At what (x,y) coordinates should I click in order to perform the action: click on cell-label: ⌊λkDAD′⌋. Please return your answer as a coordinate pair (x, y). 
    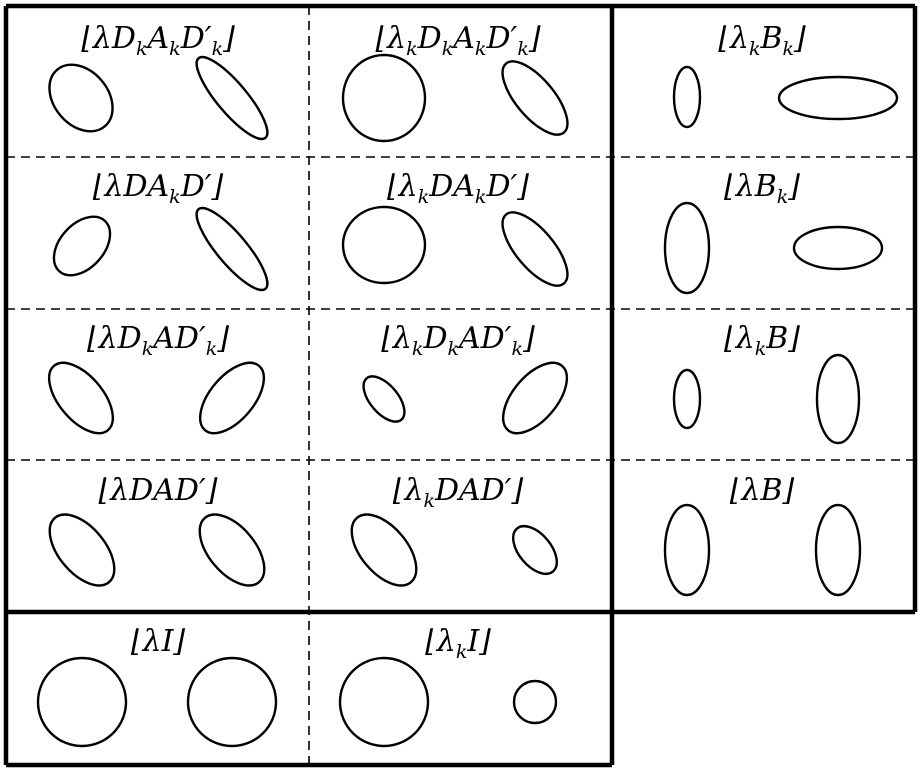
    Looking at the image, I should click on (458, 492).